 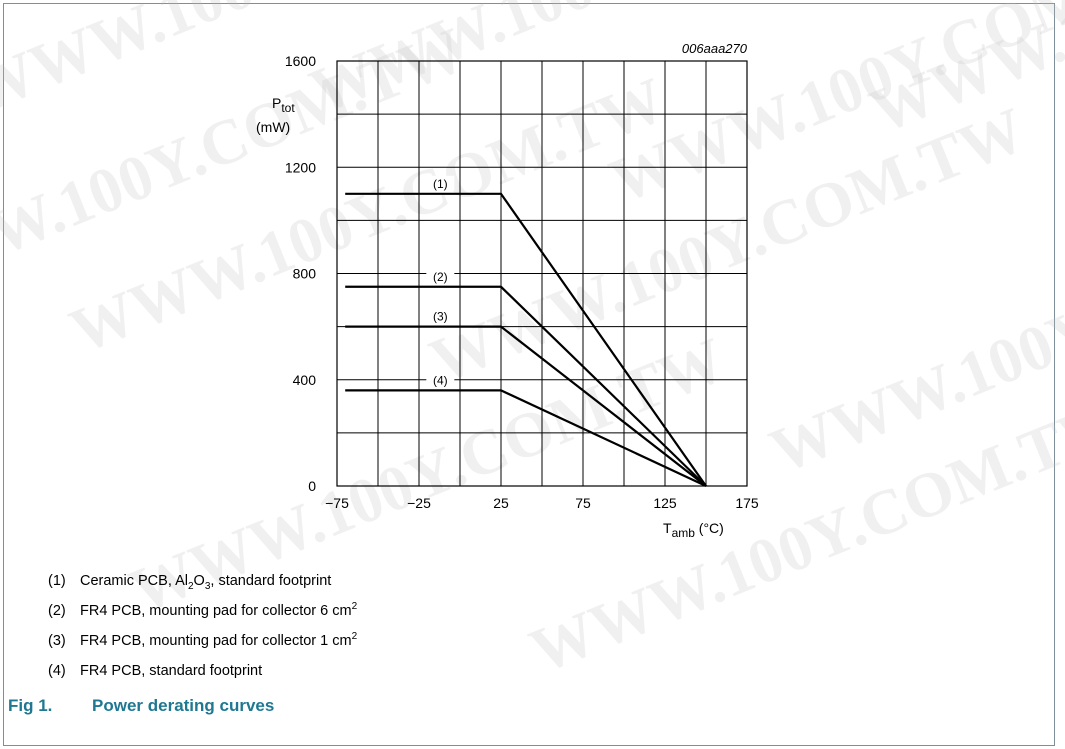 What do you see at coordinates (207, 586) in the screenshot?
I see `legend-subscript: 3` at bounding box center [207, 586].